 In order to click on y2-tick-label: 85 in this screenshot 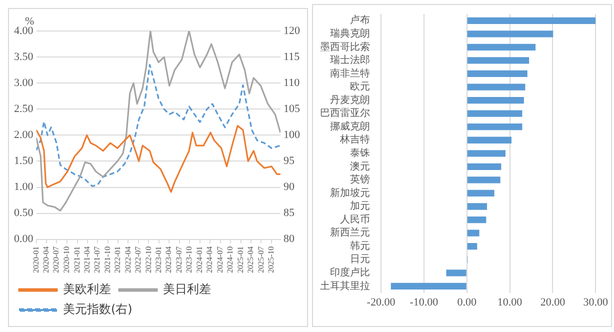, I will do `click(289, 213)`.